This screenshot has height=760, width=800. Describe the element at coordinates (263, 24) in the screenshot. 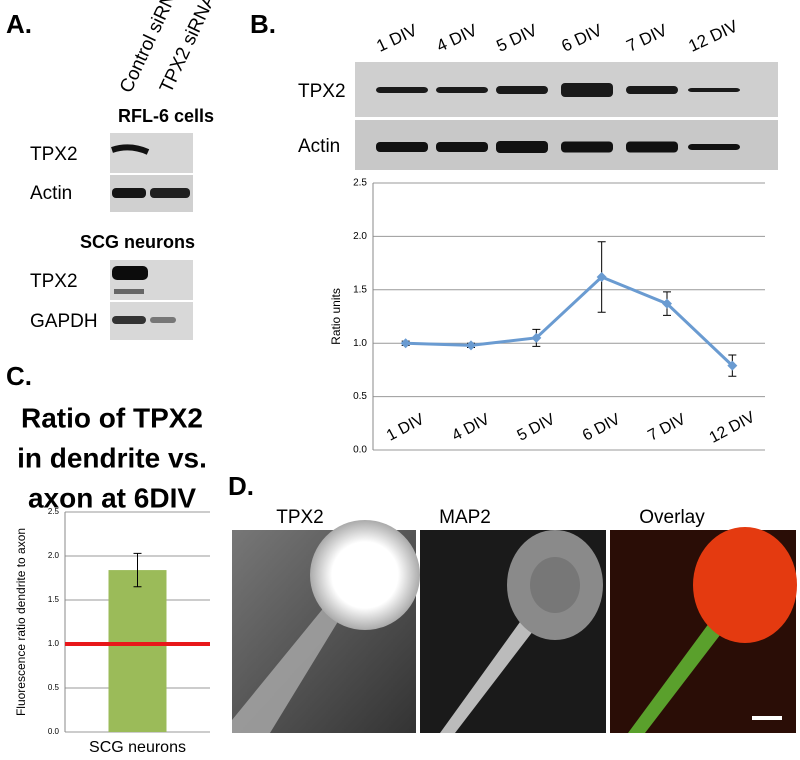

I see `panel-label: B.` at that location.